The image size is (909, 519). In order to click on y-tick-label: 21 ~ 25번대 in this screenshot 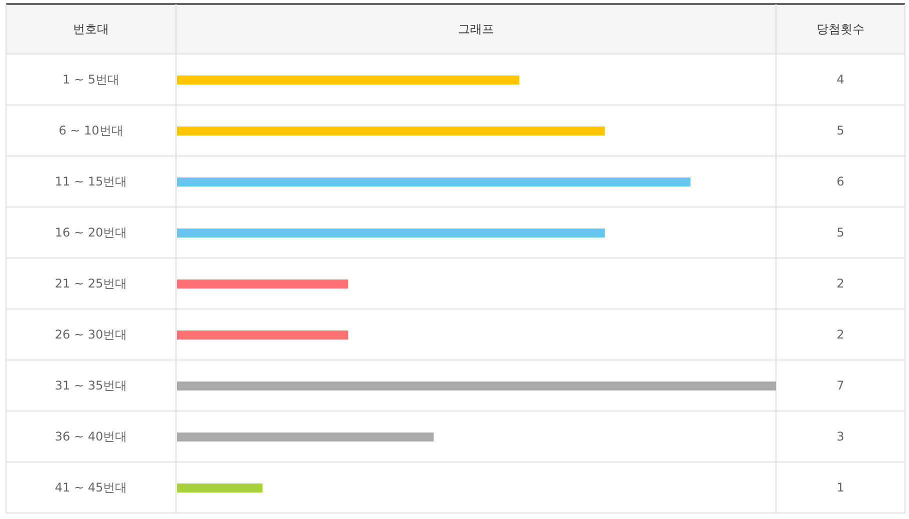, I will do `click(91, 283)`.